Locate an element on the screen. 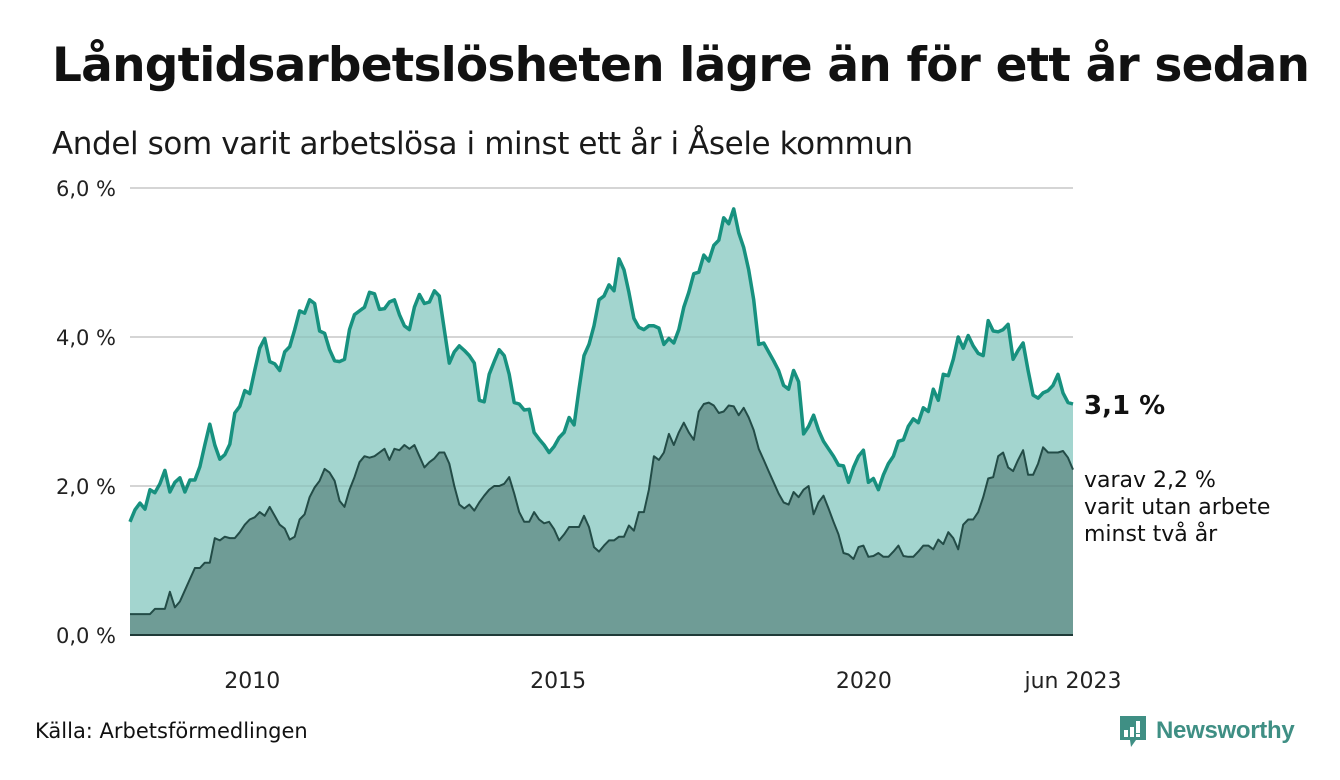 This screenshot has width=1340, height=780. y-tick-label: 0,0 % is located at coordinates (86, 636).